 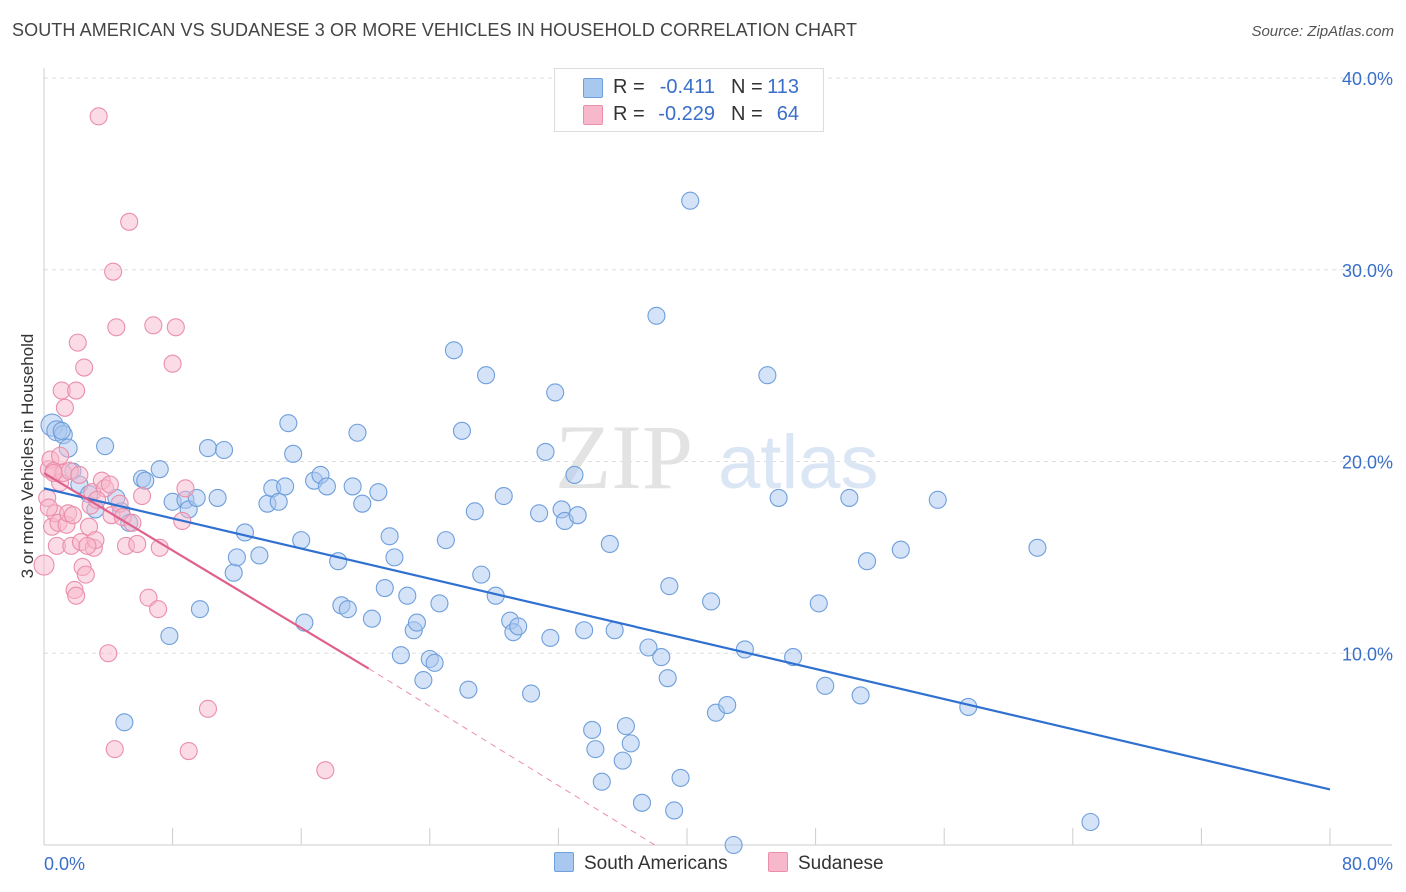 What do you see at coordinates (206, 571) in the screenshot?
I see `sudanese-trendline` at bounding box center [206, 571].